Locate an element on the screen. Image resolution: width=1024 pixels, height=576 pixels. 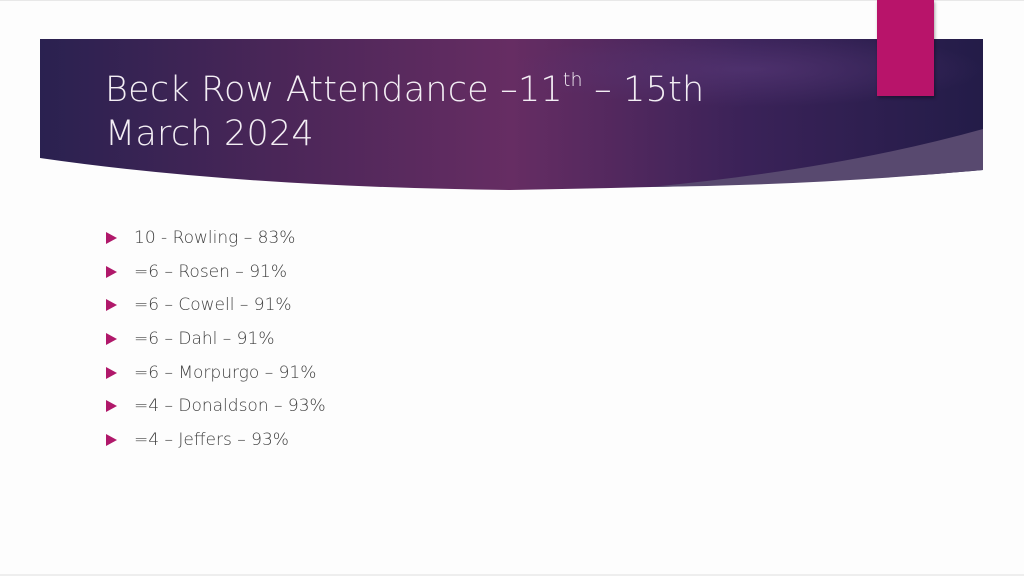
list-item-text: =6 – Morpurgo – 91% is located at coordinates (225, 372).